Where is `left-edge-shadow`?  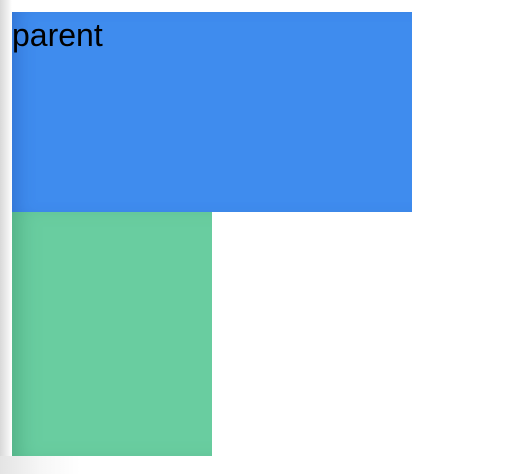 left-edge-shadow is located at coordinates (6, 237).